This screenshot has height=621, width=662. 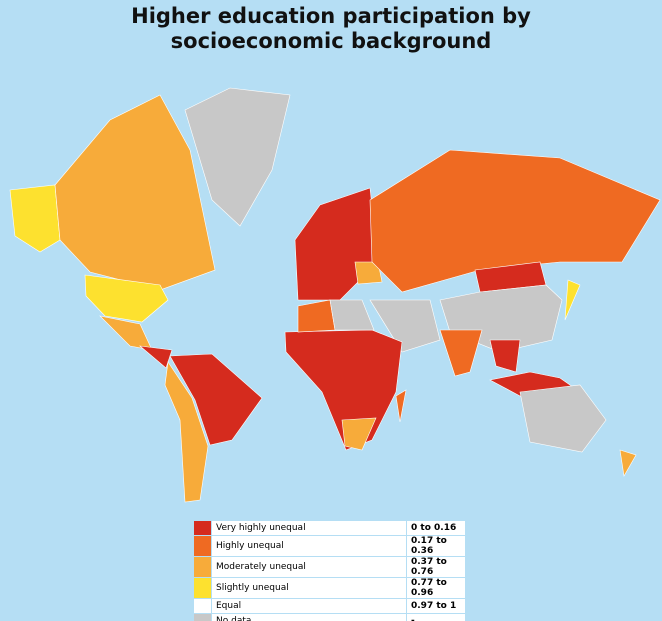 What do you see at coordinates (309, 546) in the screenshot?
I see `legend-label: Highly unequal` at bounding box center [309, 546].